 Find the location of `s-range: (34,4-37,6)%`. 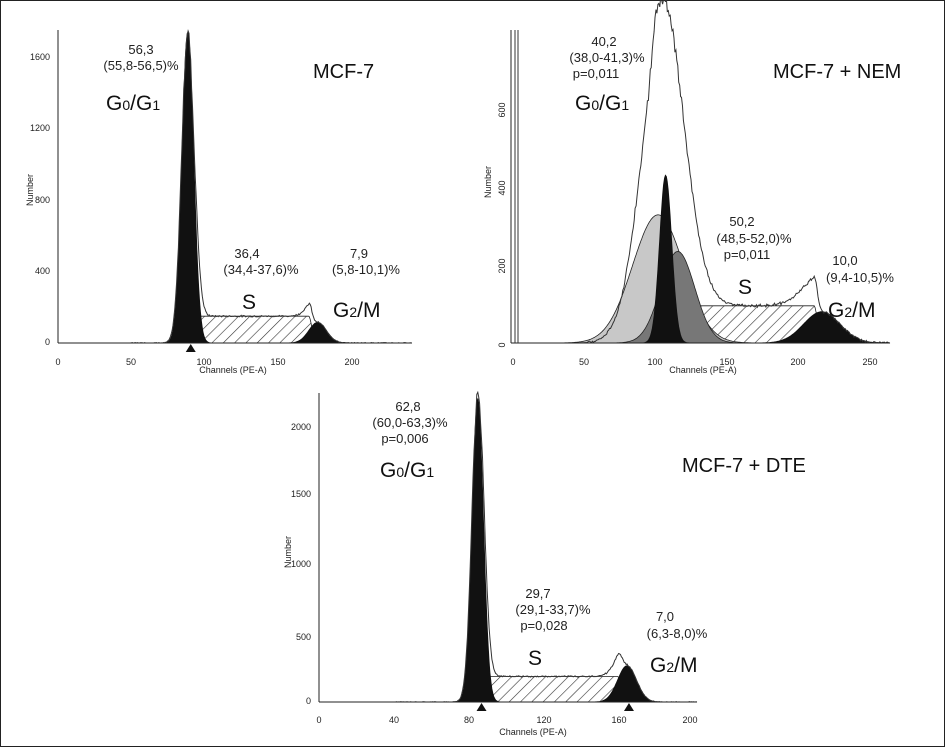

s-range: (34,4-37,6)% is located at coordinates (261, 269).